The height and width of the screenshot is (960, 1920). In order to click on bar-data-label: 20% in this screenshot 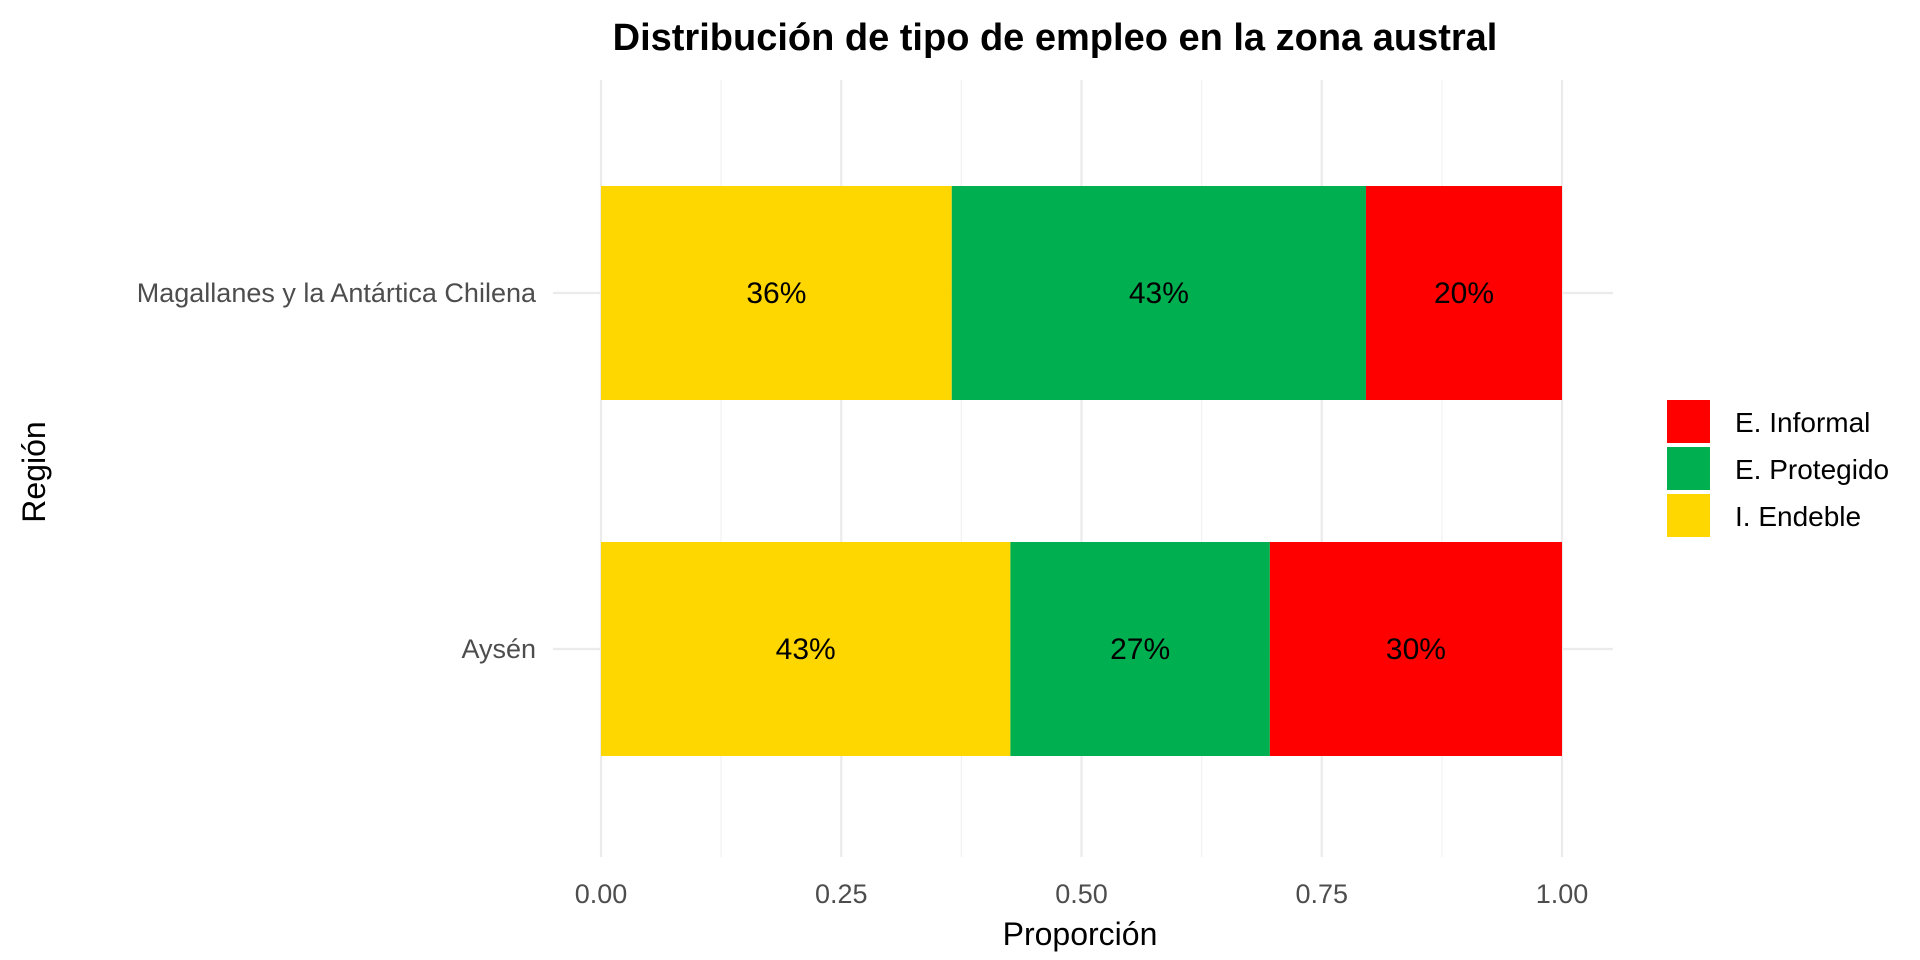, I will do `click(1464, 293)`.